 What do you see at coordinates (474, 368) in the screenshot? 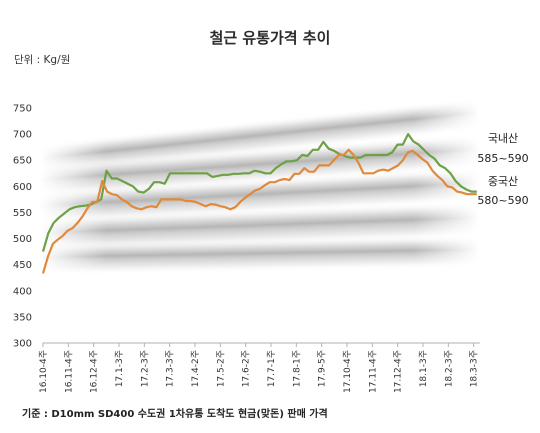
I see `x-tick-label: 18.3-3주` at bounding box center [474, 368].